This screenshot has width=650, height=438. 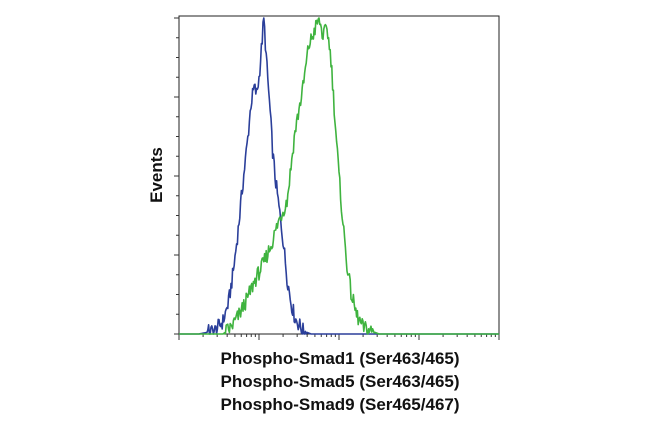 What do you see at coordinates (339, 404) in the screenshot?
I see `x-axis-label-line-3: Phospho-Smad9 (Ser465/467)` at bounding box center [339, 404].